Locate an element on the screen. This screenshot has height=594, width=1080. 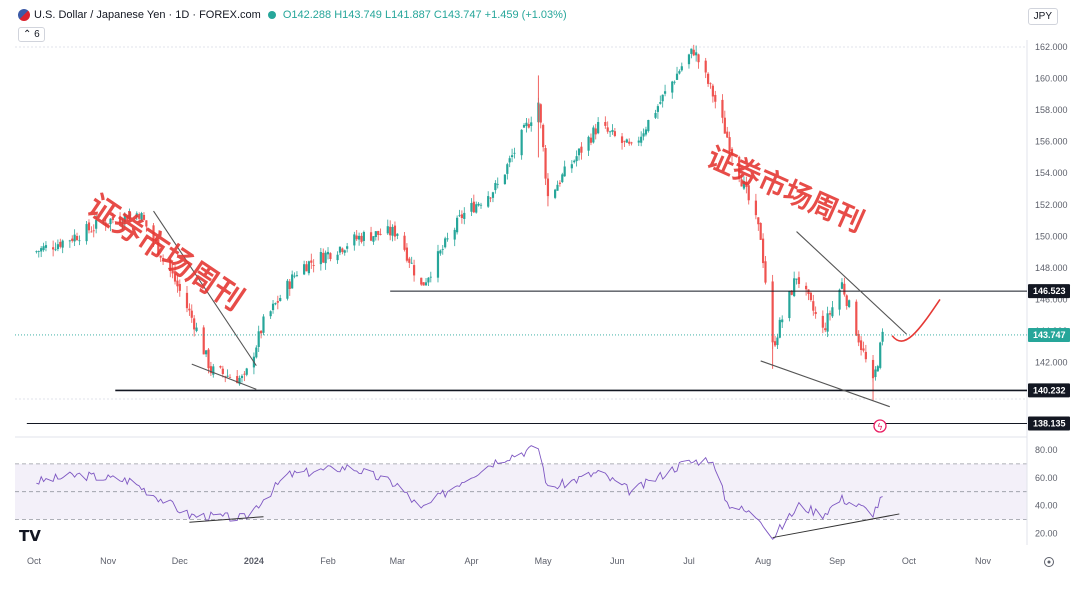
x-tick-label: Apr is located at coordinates (471, 561).